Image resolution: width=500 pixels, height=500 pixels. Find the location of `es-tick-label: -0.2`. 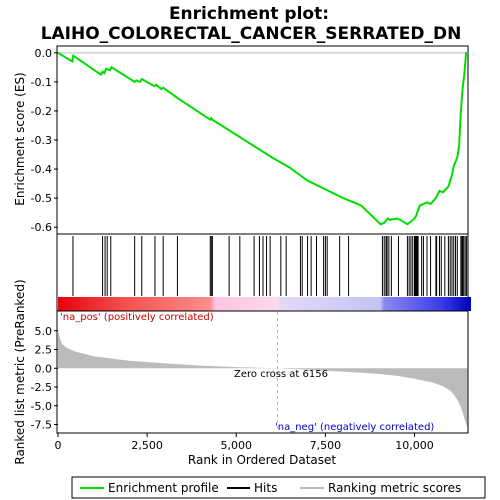

es-tick-label: -0.2 is located at coordinates (41, 111).